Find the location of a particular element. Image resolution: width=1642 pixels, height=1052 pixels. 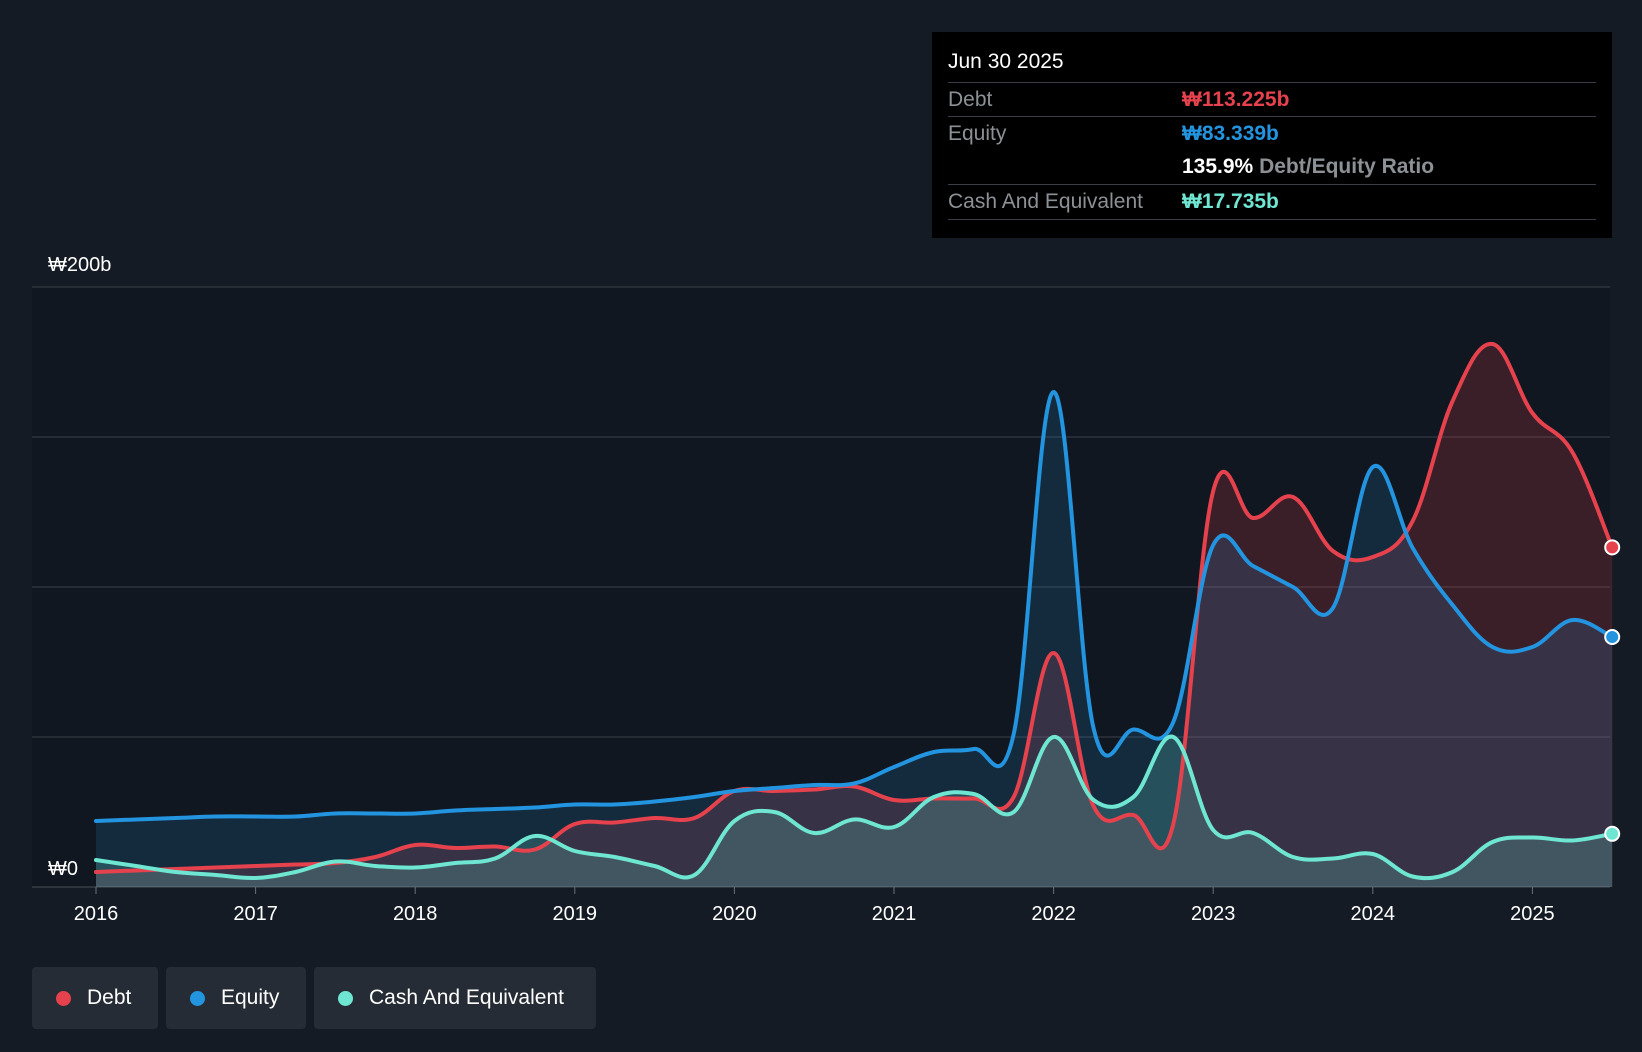

x-tick-label-2023: 2023 is located at coordinates (1213, 914).